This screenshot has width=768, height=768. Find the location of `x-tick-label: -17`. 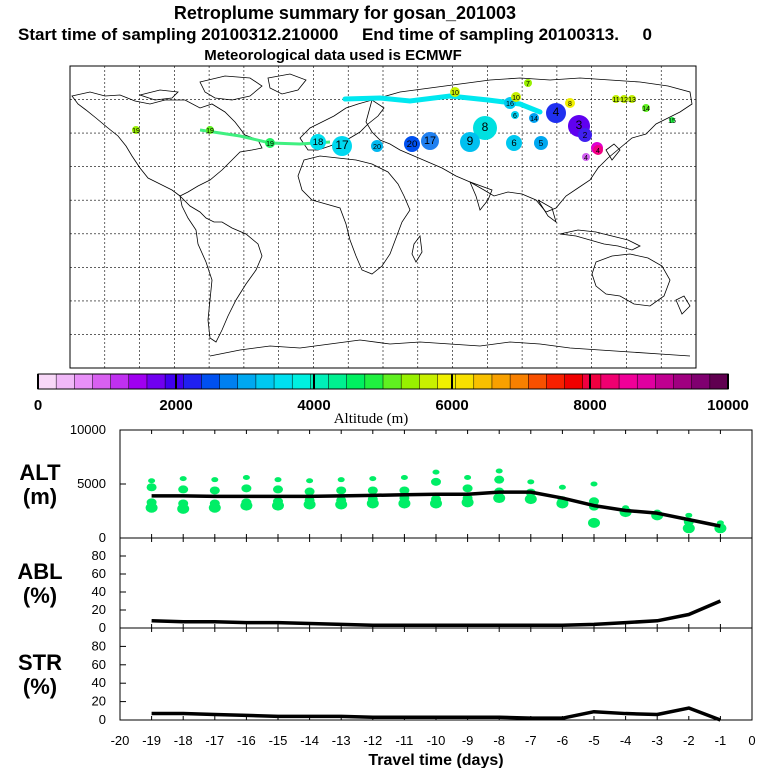

x-tick-label: -17 is located at coordinates (214, 740).